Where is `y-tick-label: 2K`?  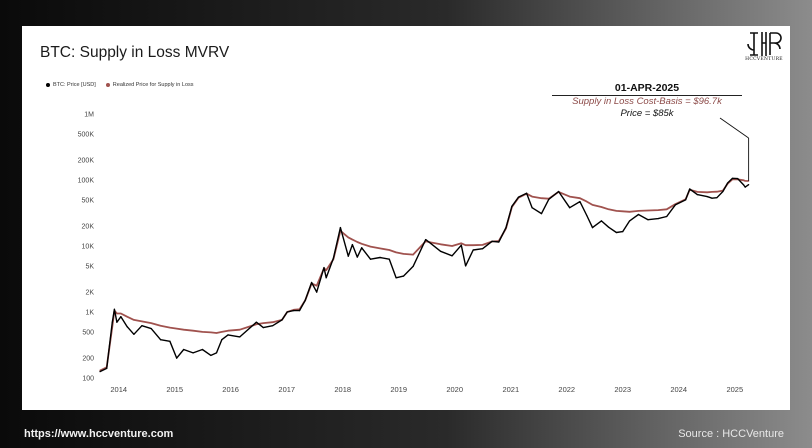 y-tick-label: 2K is located at coordinates (89, 293).